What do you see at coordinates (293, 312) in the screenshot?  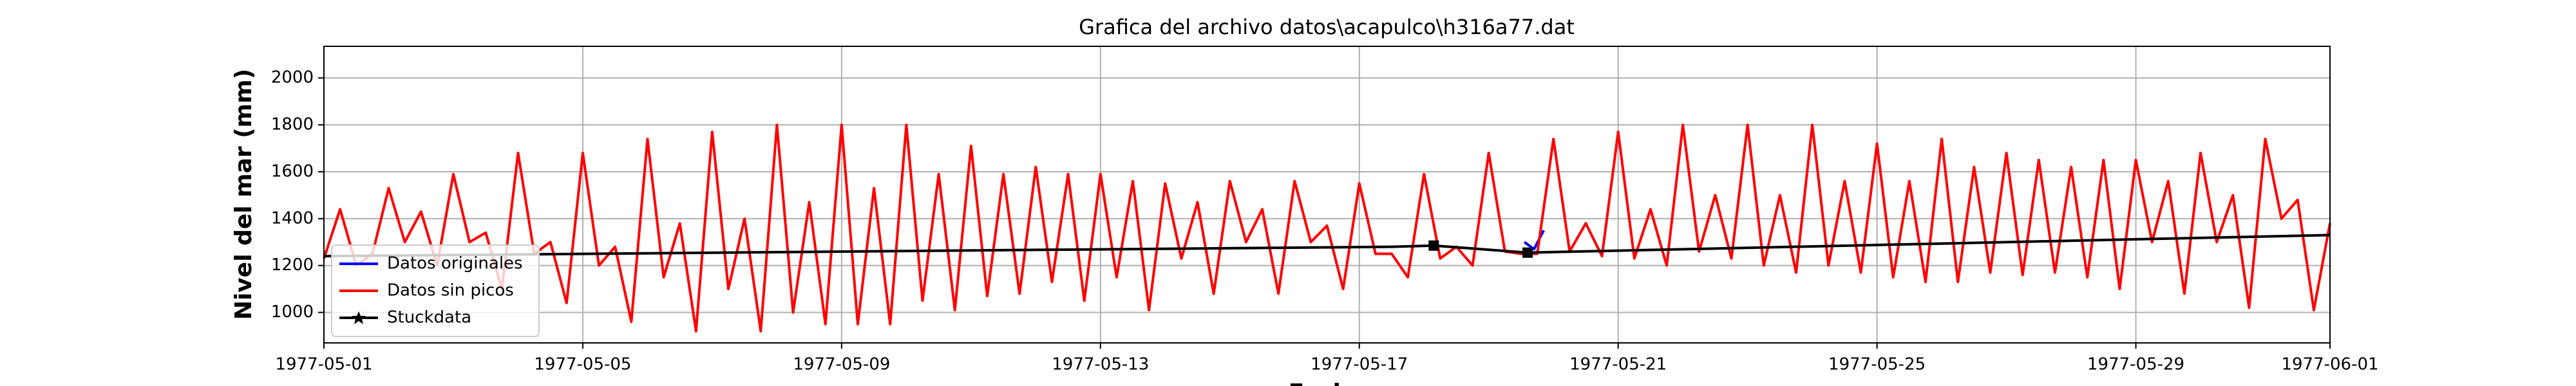 I see `y-tick-label: 1000` at bounding box center [293, 312].